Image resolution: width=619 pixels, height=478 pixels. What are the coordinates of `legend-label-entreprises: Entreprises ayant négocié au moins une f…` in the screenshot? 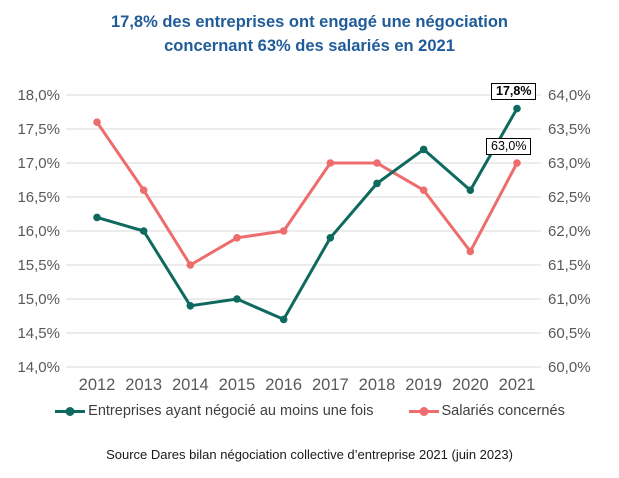 It's located at (231, 411).